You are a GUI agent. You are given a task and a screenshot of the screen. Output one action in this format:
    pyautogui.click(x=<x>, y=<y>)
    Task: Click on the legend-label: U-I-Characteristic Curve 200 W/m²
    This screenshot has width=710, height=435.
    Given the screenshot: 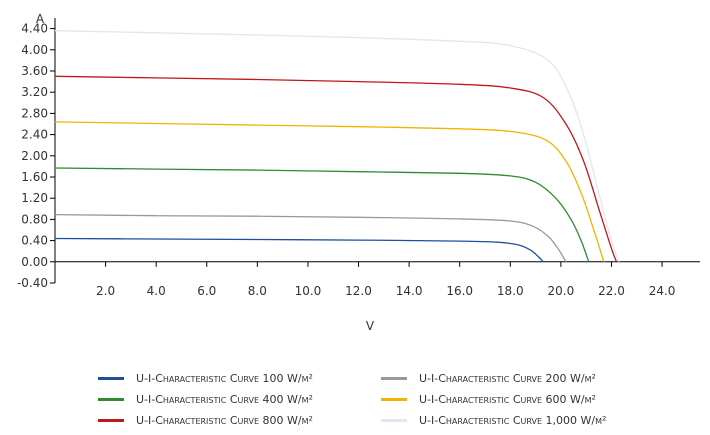 What is the action you would take?
    pyautogui.click(x=507, y=378)
    